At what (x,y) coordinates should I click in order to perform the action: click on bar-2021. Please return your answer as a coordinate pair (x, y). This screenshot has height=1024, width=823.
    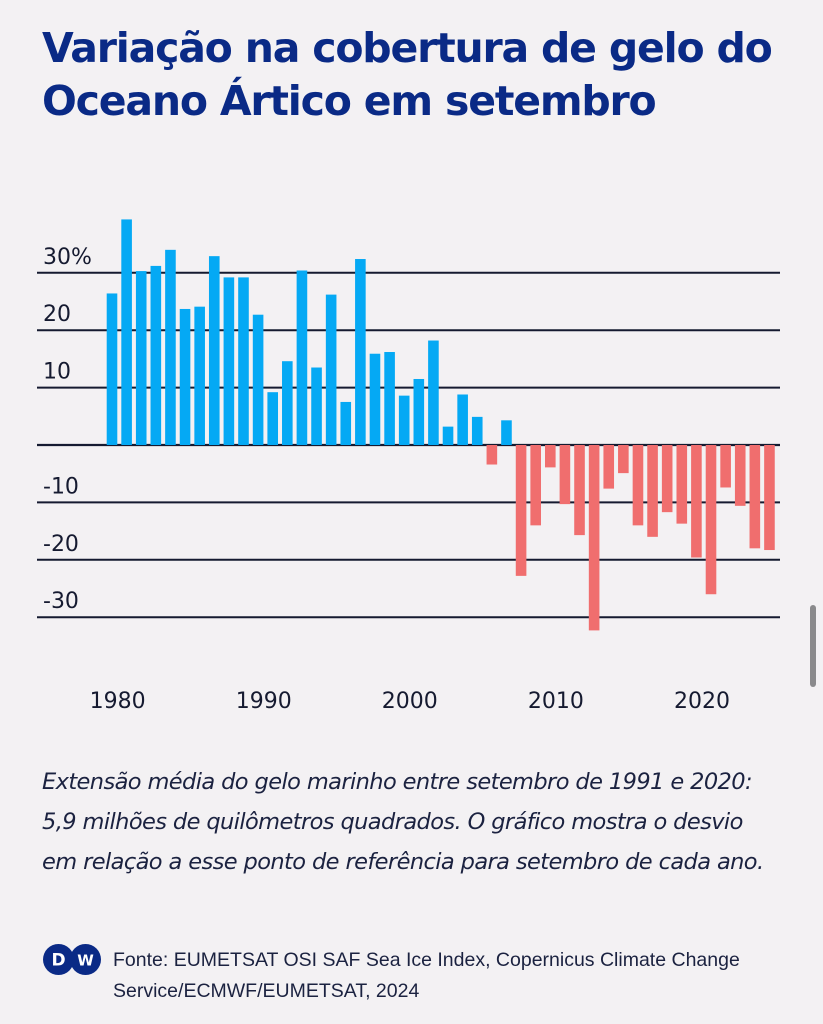
    Looking at the image, I should click on (725, 466).